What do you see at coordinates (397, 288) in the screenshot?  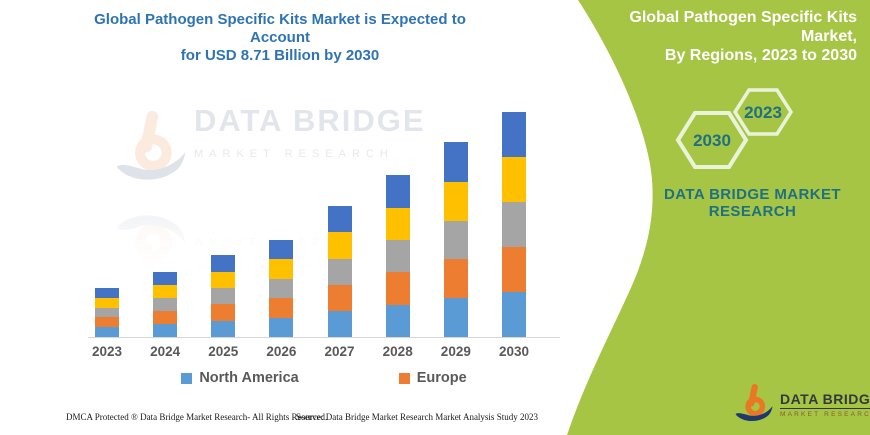 I see `bar-2028-segment-europe` at bounding box center [397, 288].